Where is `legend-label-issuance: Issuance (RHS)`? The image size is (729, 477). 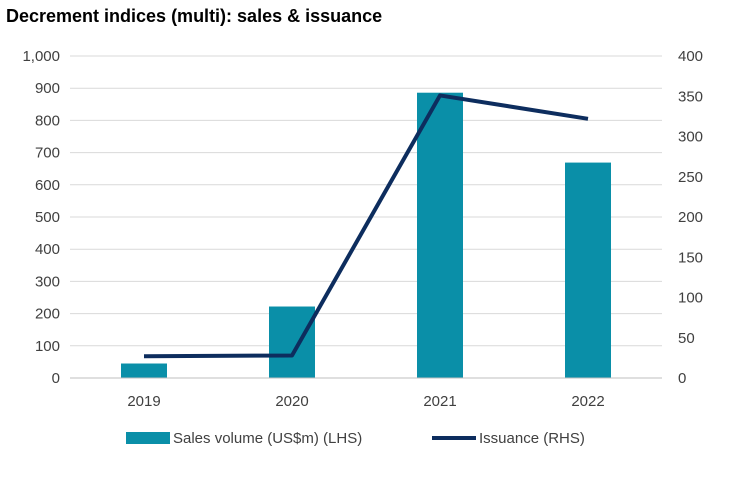
legend-label-issuance: Issuance (RHS) is located at coordinates (532, 438).